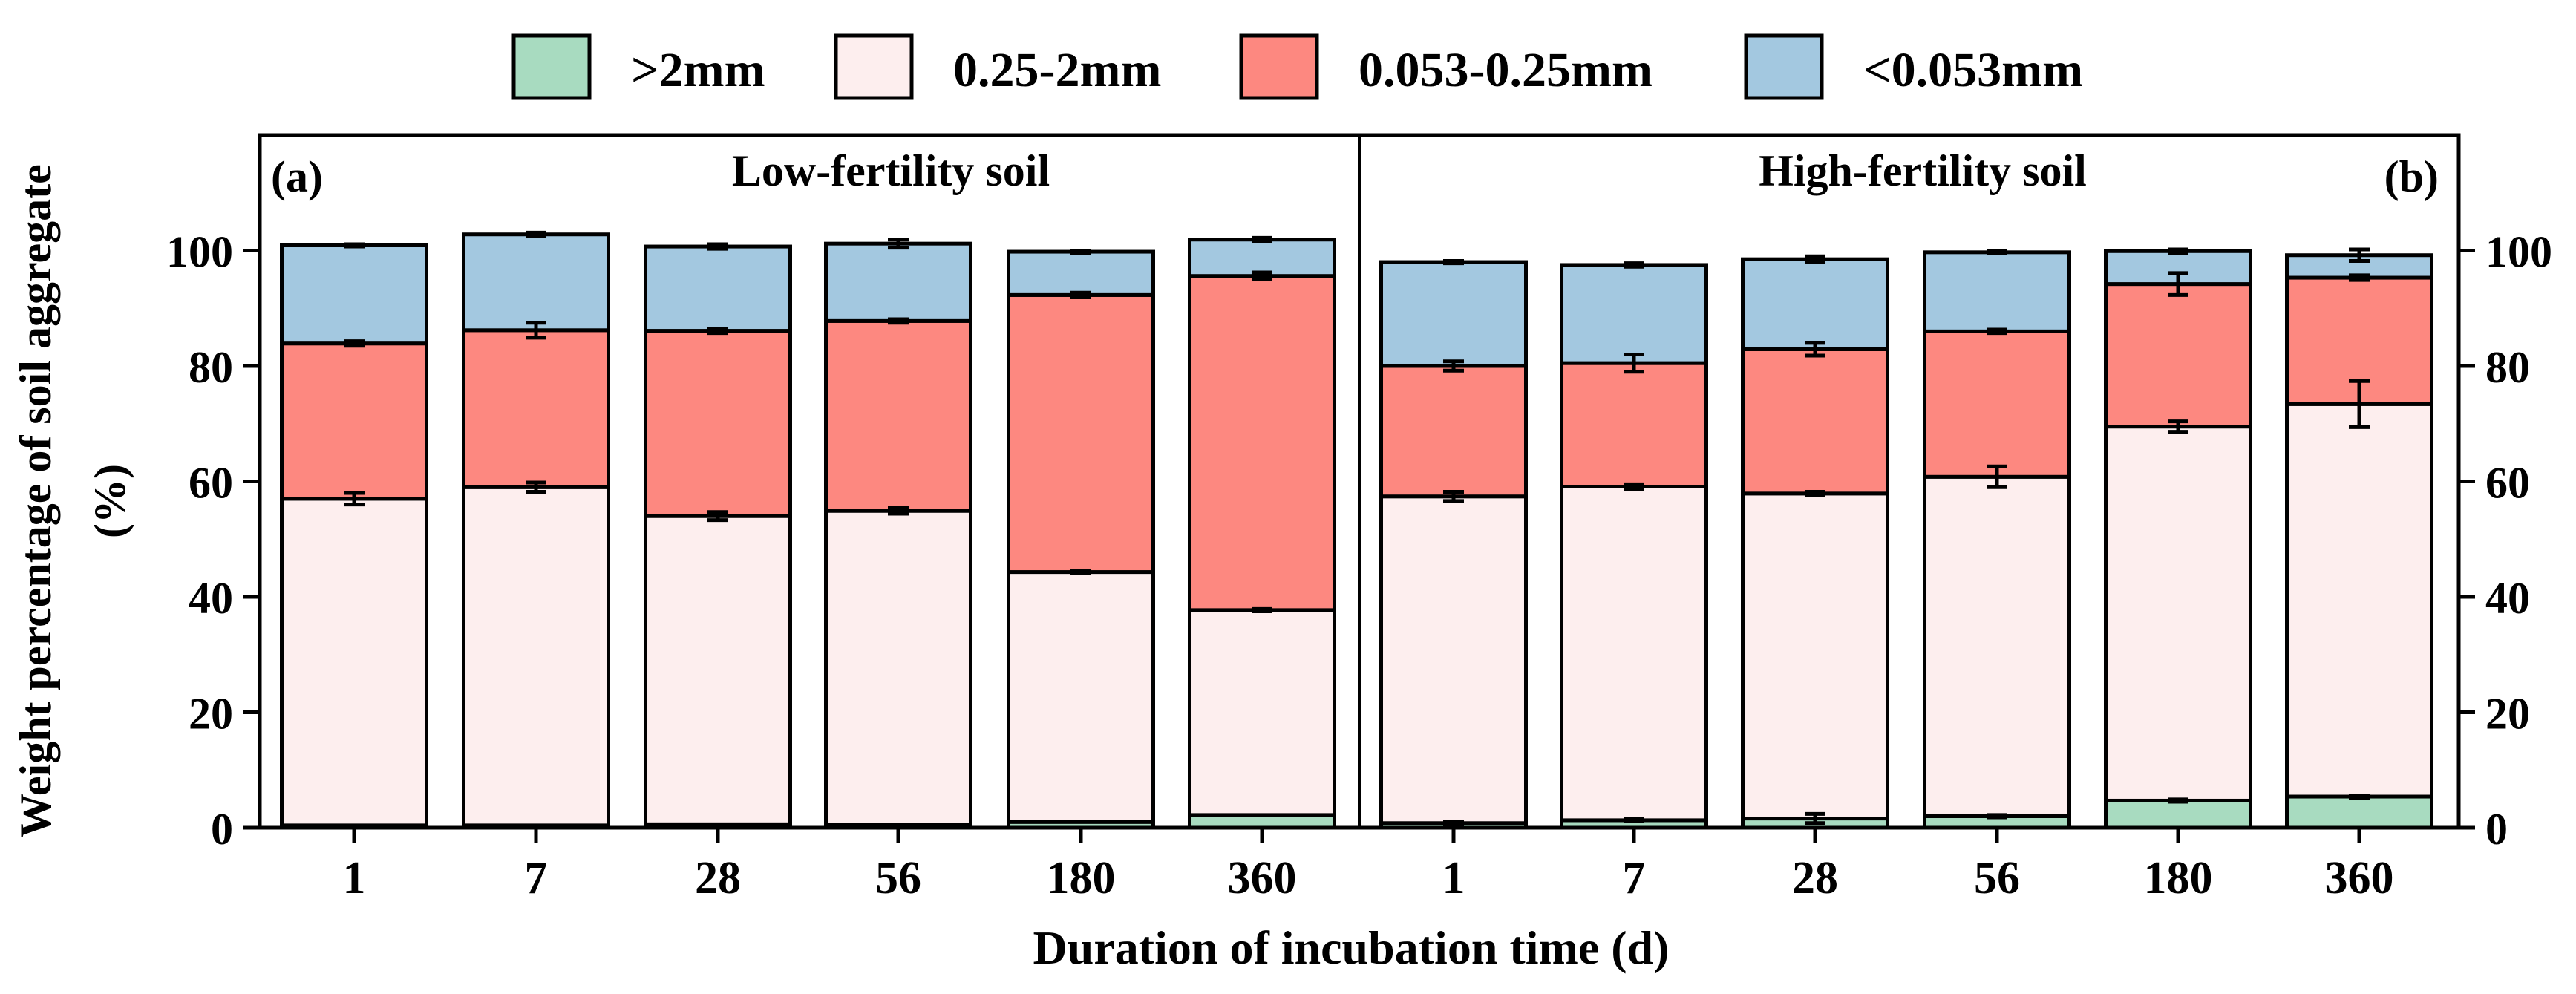 The height and width of the screenshot is (994, 2576). Describe the element at coordinates (2507, 484) in the screenshot. I see `y-tick-label-right: 60` at that location.